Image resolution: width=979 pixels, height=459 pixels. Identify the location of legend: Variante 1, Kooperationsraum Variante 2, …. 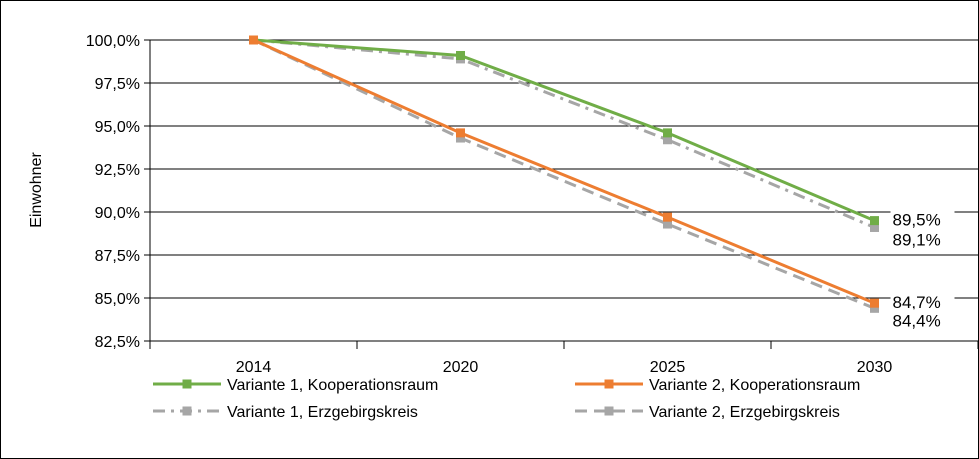
(506, 399).